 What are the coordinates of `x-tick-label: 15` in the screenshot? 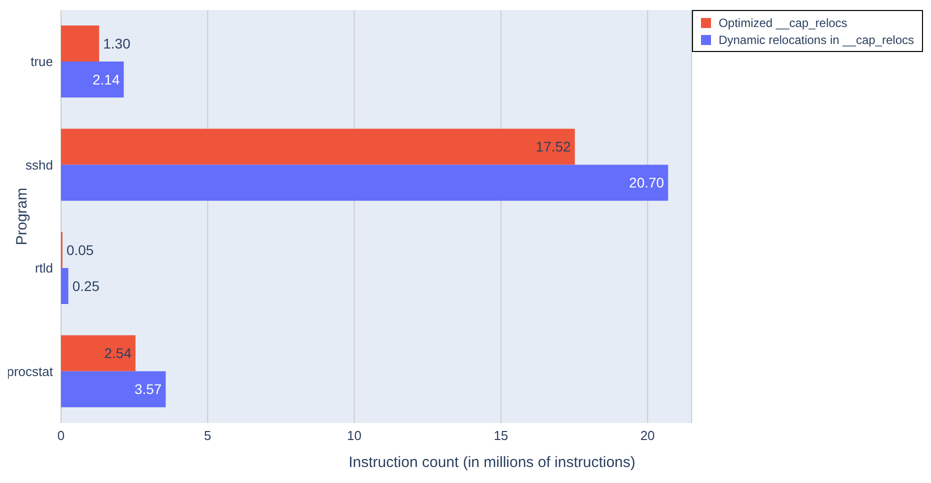 It's located at (501, 436).